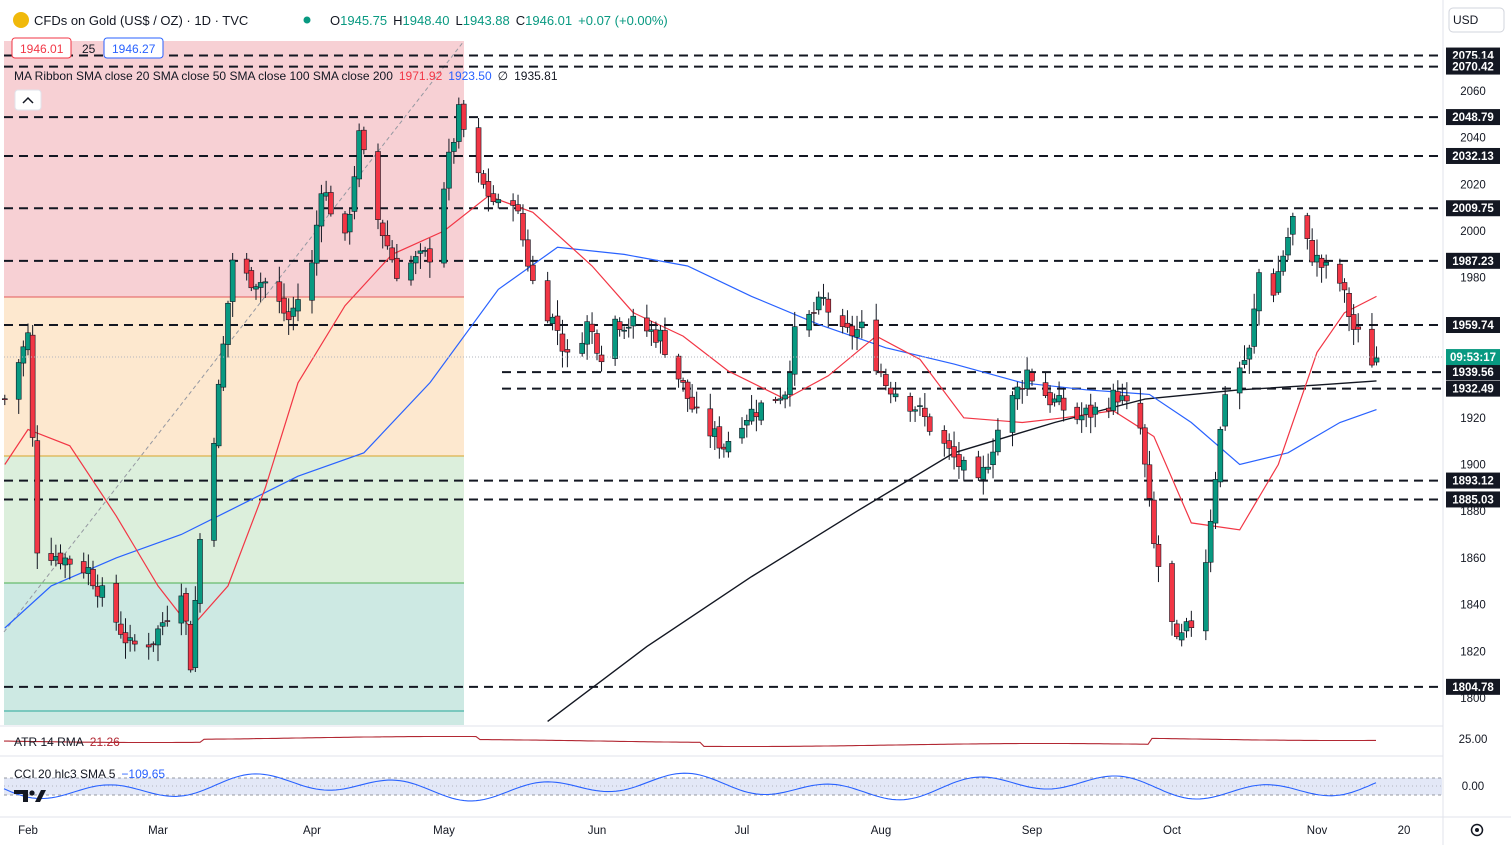 This screenshot has height=845, width=1511. I want to click on time-tick-0: Feb, so click(28, 831).